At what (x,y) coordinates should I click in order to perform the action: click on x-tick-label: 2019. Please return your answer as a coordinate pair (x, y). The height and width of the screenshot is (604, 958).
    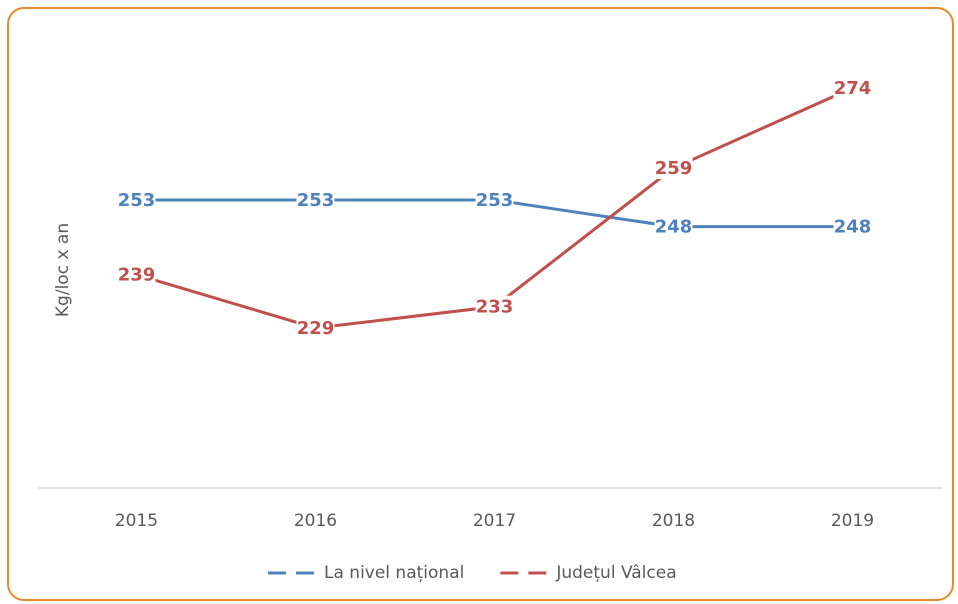
    Looking at the image, I should click on (852, 521).